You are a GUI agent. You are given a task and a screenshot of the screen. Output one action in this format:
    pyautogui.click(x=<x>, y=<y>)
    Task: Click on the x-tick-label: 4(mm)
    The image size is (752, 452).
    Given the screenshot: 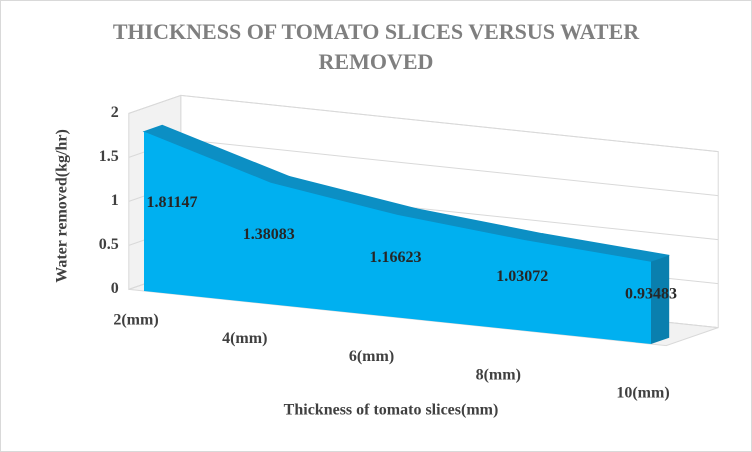 What is the action you would take?
    pyautogui.click(x=244, y=338)
    